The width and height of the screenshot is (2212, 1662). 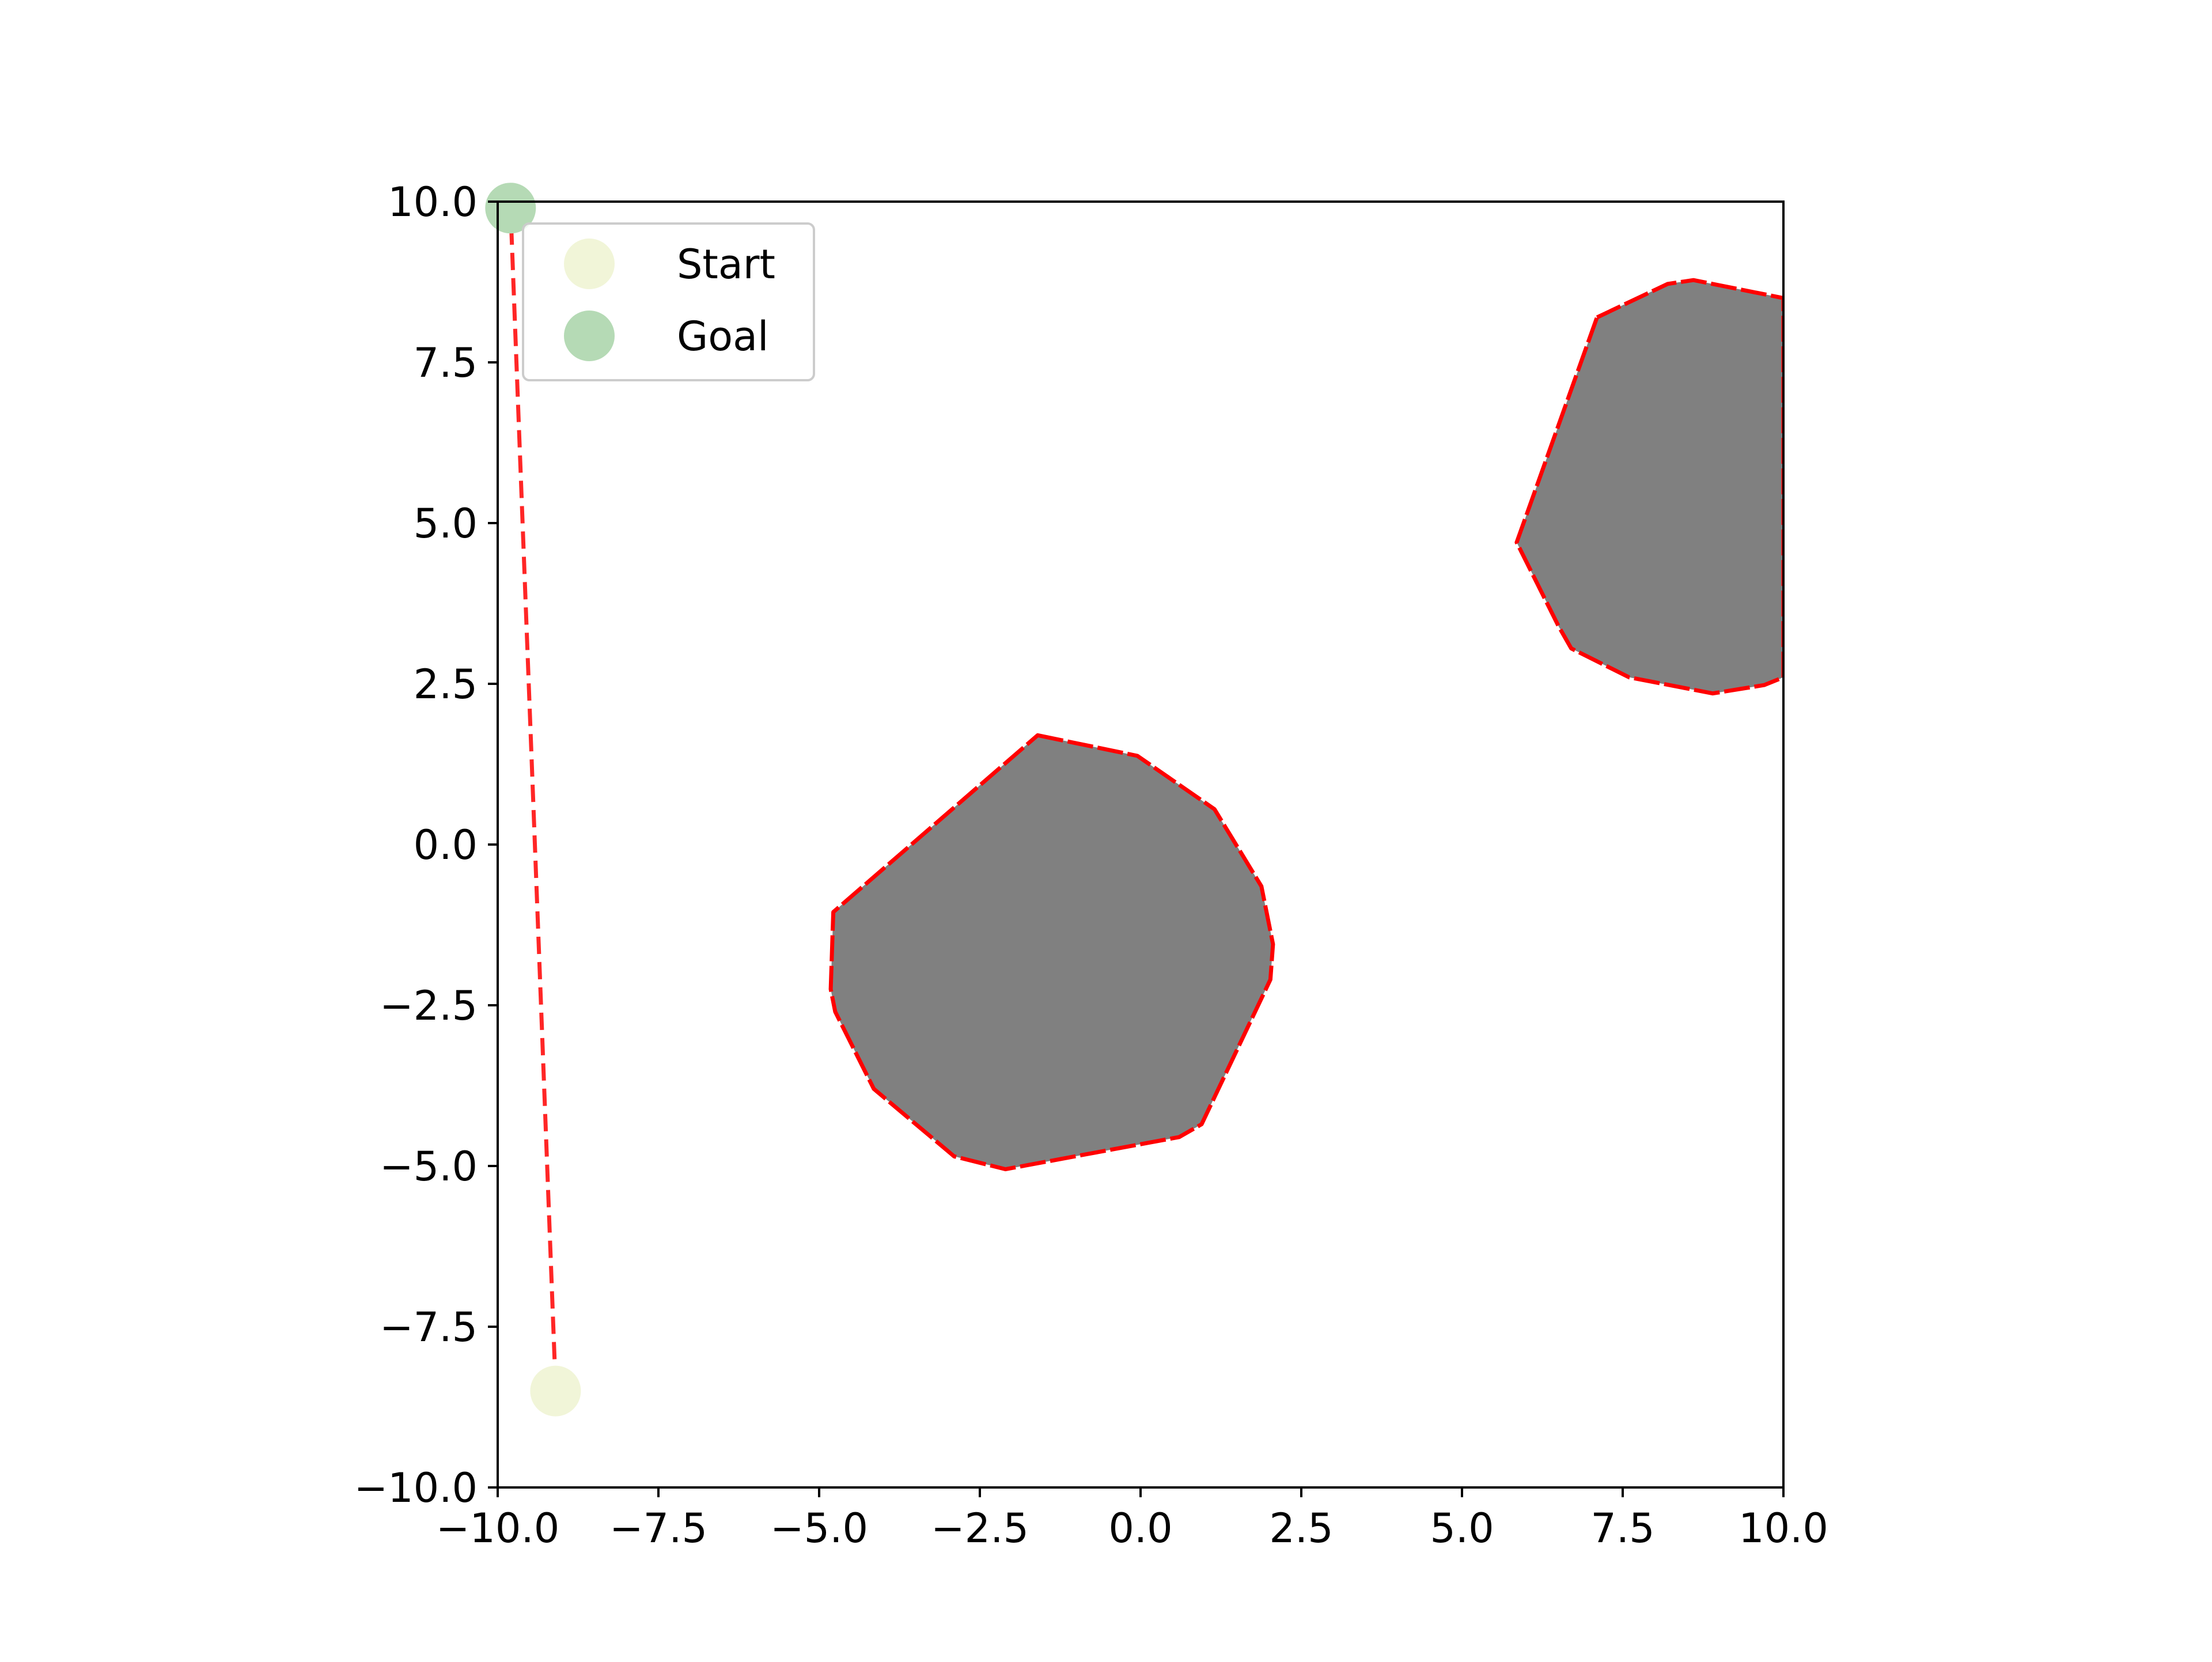 I want to click on x-tick-label: 2.5, so click(x=1301, y=1528).